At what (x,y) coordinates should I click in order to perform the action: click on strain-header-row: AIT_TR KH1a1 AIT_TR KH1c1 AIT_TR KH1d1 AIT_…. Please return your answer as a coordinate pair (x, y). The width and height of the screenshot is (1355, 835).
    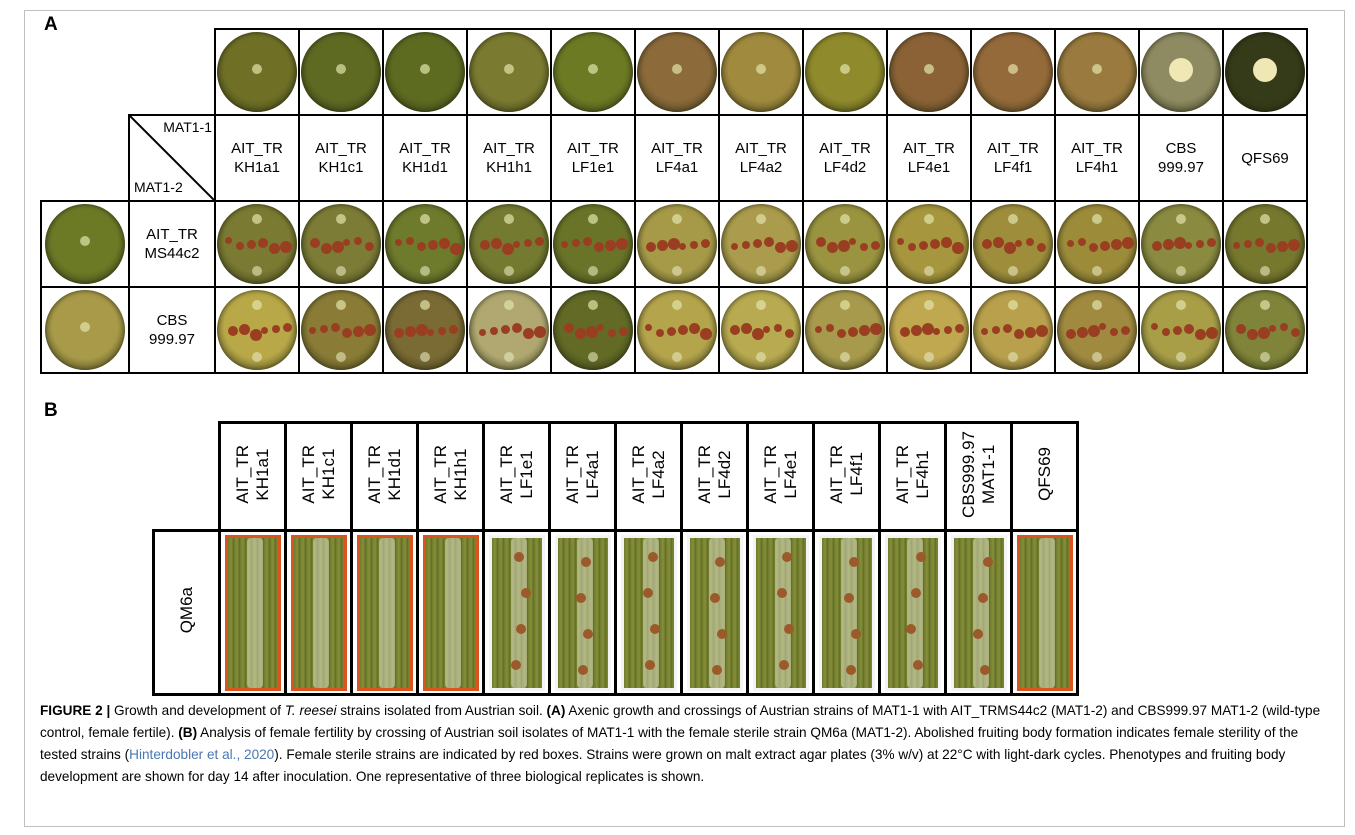
    Looking at the image, I should click on (616, 476).